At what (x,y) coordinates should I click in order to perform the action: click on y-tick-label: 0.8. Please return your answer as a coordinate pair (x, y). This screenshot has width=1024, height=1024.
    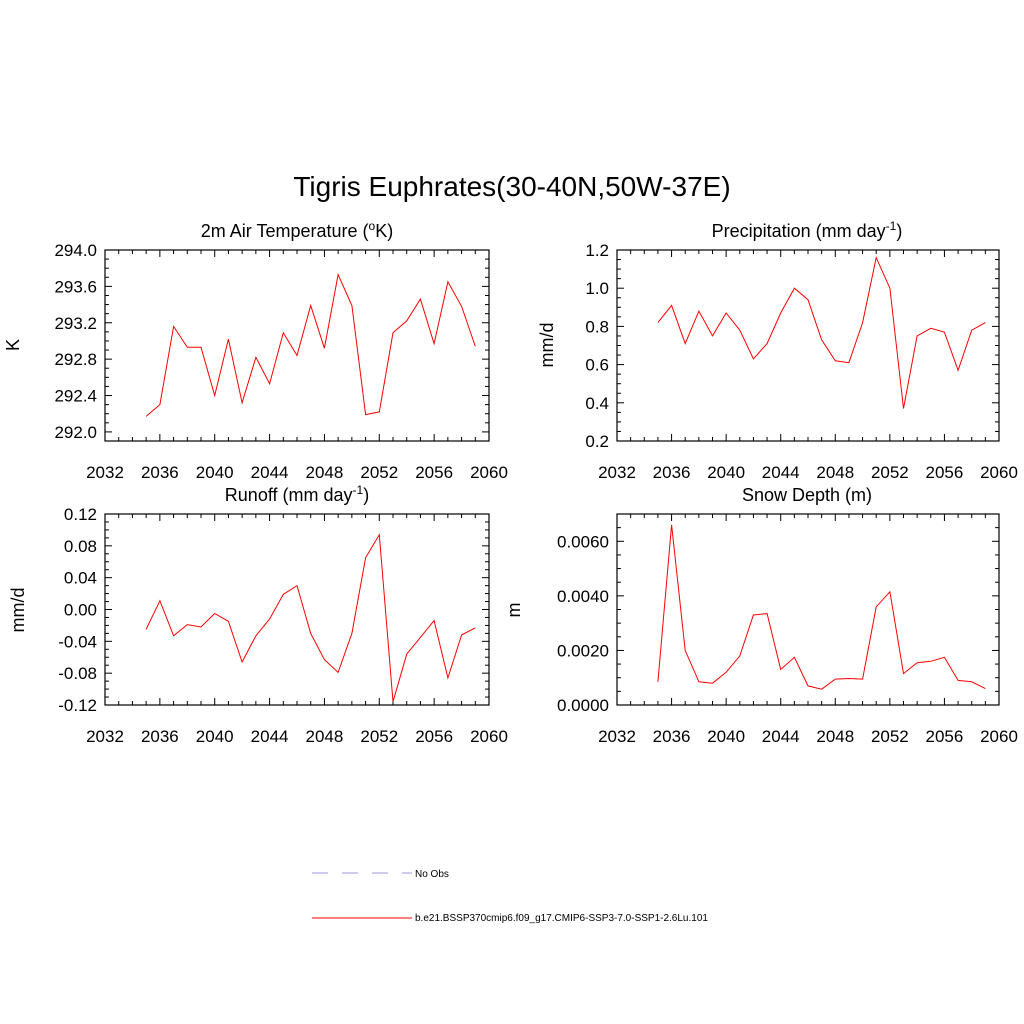
    Looking at the image, I should click on (597, 326).